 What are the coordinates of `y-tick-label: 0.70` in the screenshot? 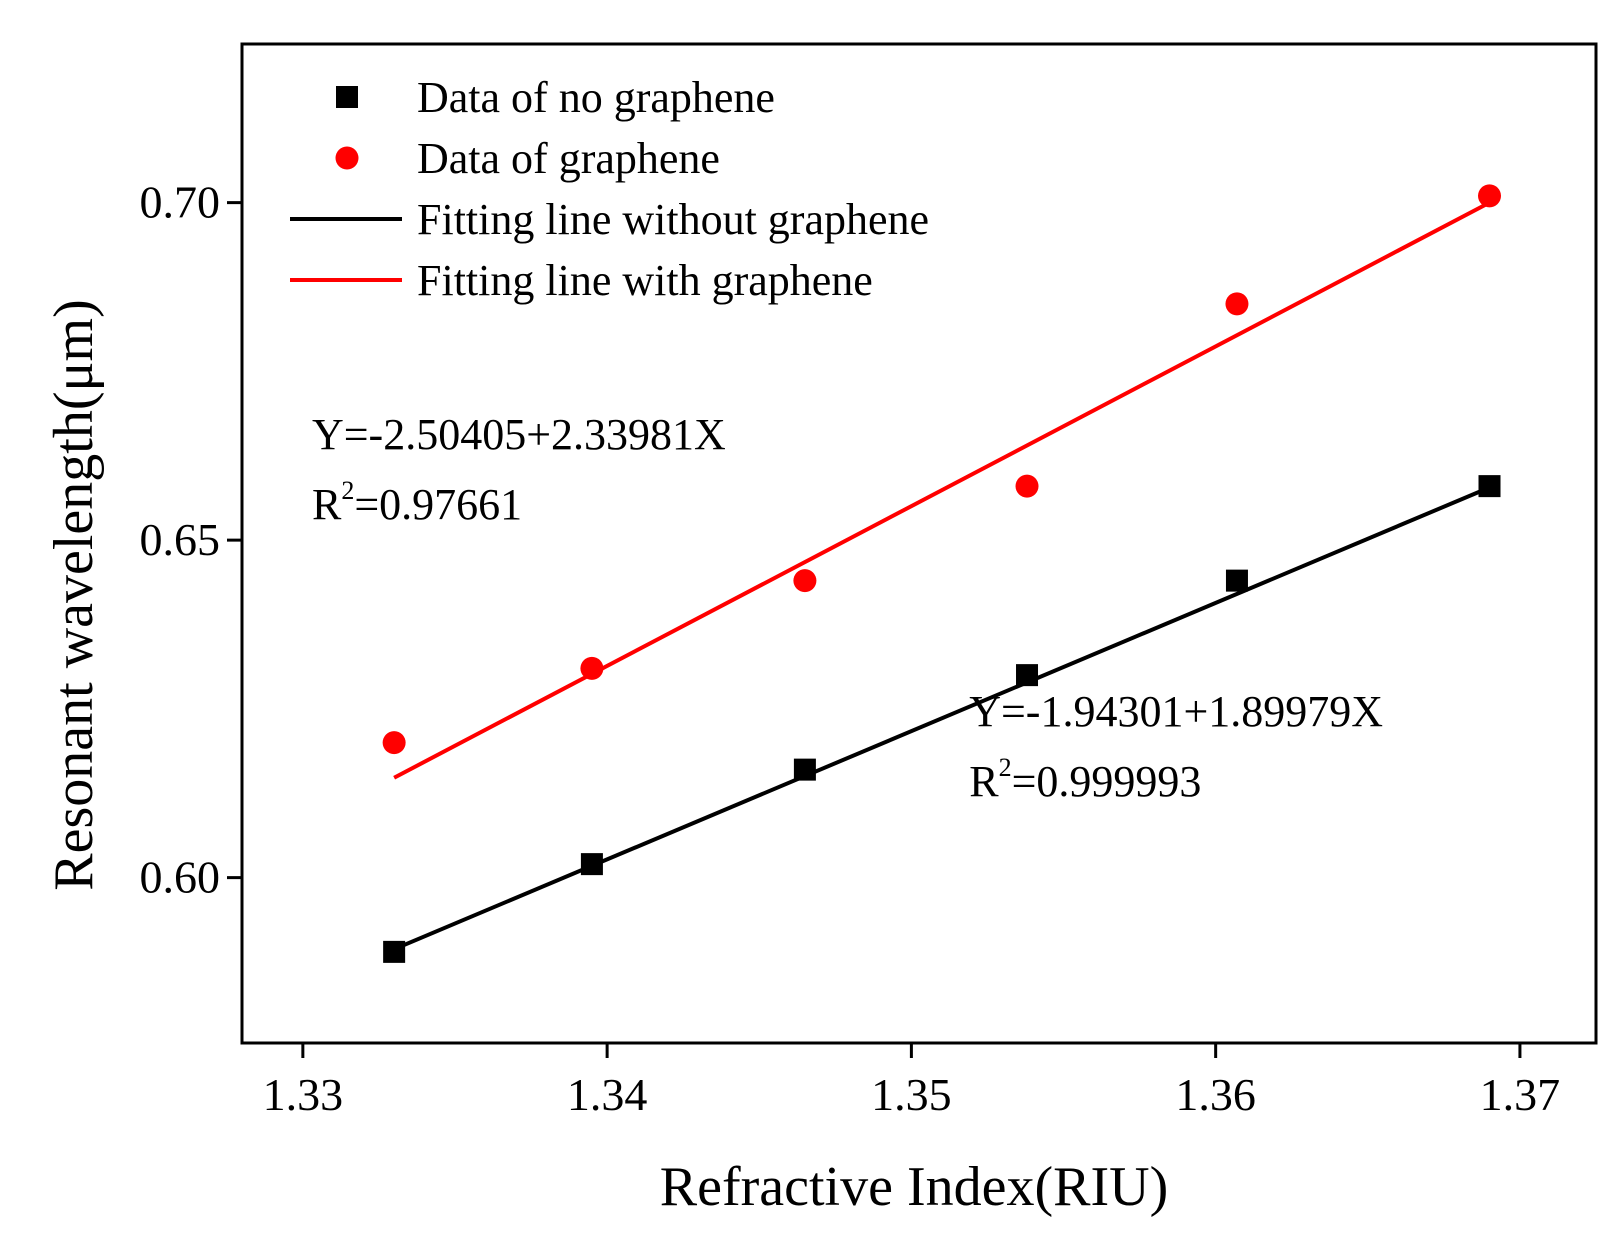 It's located at (180, 202).